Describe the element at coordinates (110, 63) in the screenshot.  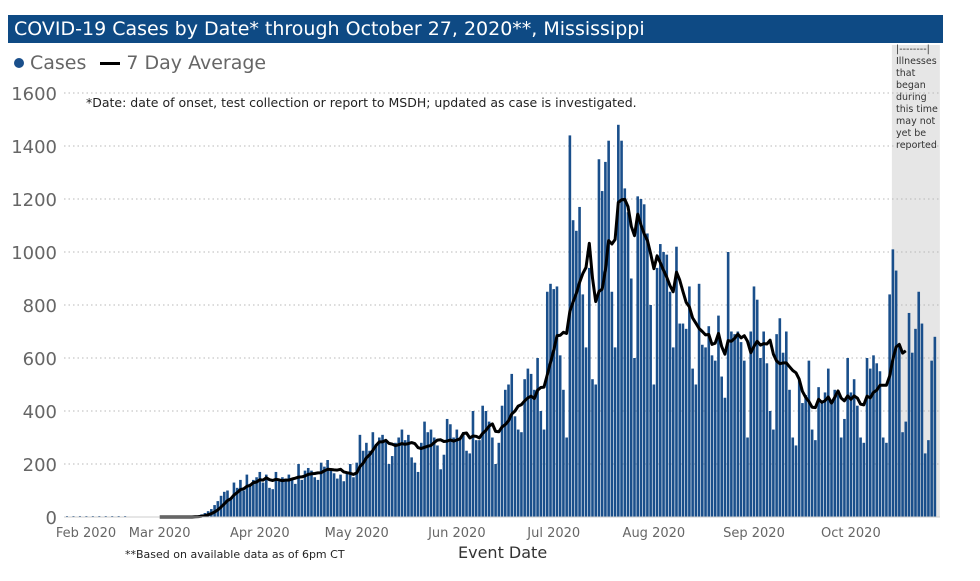
I see `average-legend-marker` at that location.